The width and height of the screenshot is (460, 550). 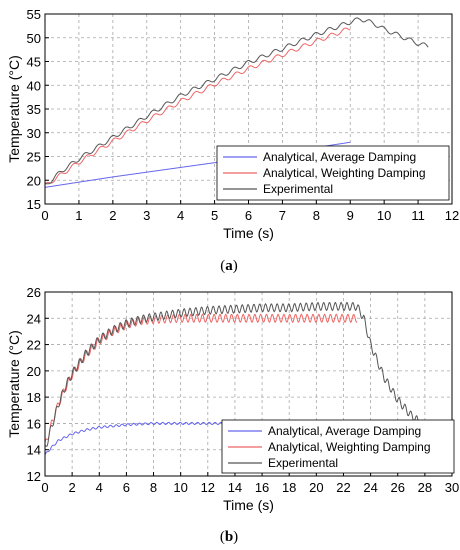 What do you see at coordinates (34, 85) in the screenshot?
I see `y-tick-label: 40` at bounding box center [34, 85].